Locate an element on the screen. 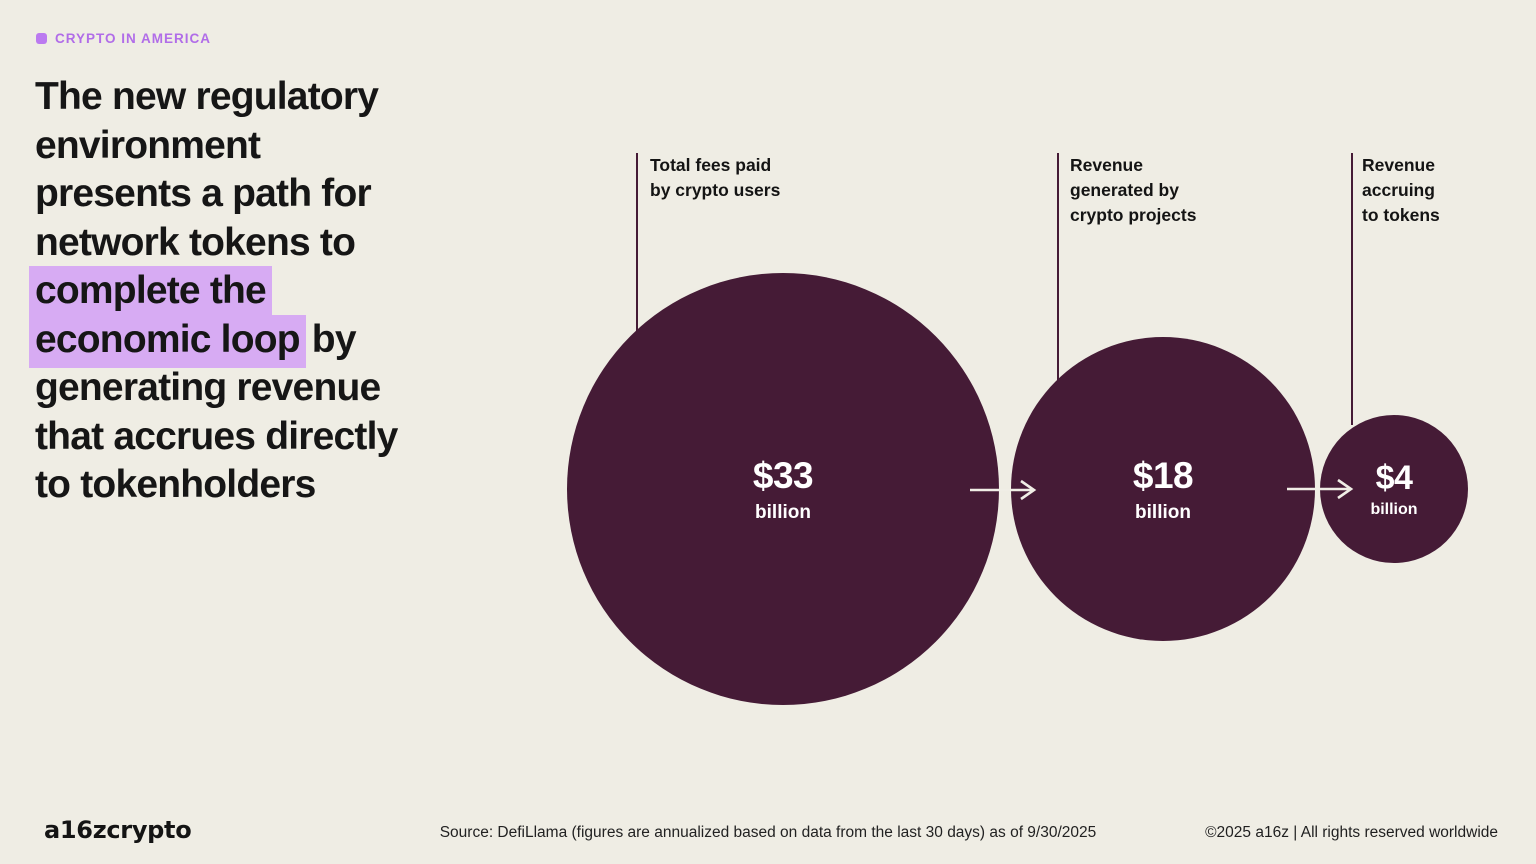  a16zcrypto-logo: a16zcrypto is located at coordinates (118, 830).